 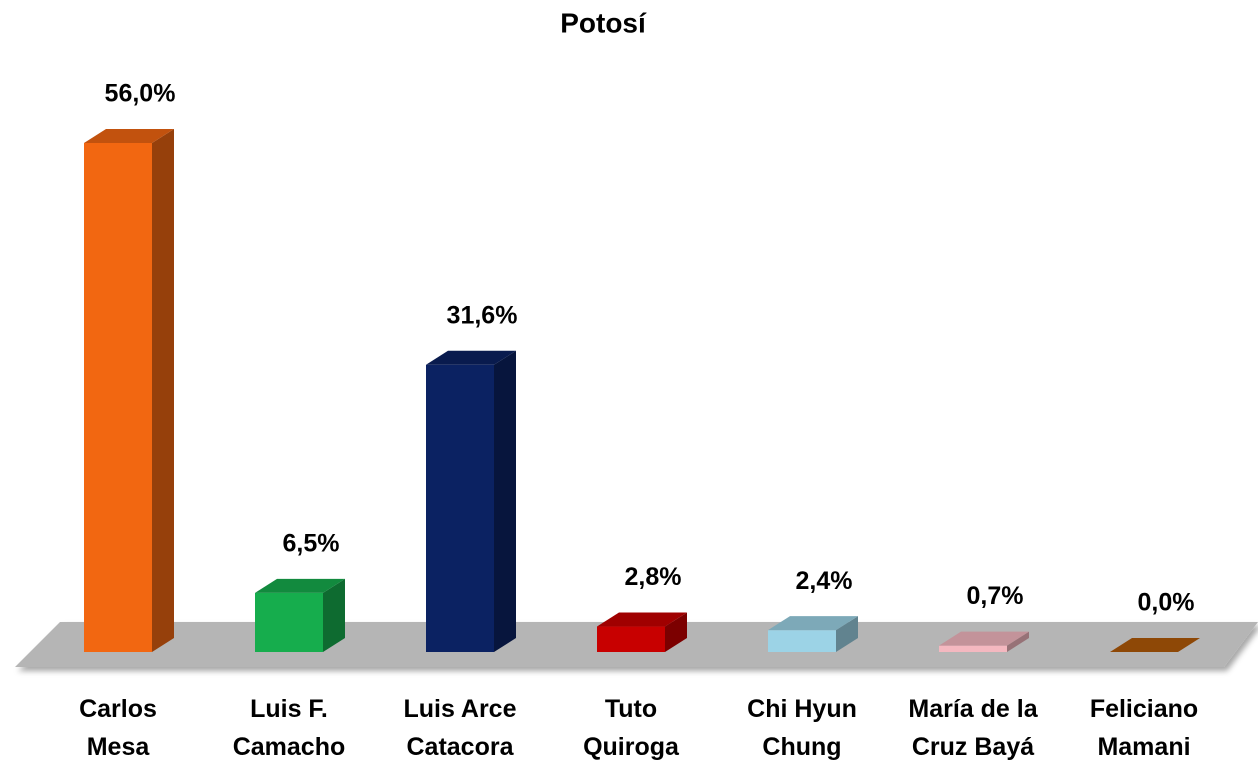 I want to click on value-label: 2,8%, so click(x=653, y=577).